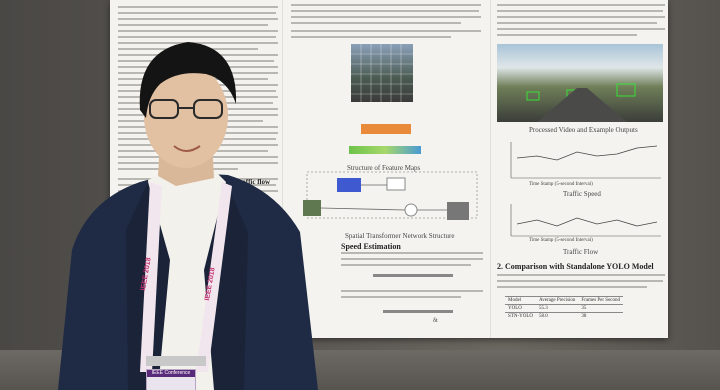 The width and height of the screenshot is (720, 390). Describe the element at coordinates (171, 373) in the screenshot. I see `badge-header: IEEE Conference` at that location.